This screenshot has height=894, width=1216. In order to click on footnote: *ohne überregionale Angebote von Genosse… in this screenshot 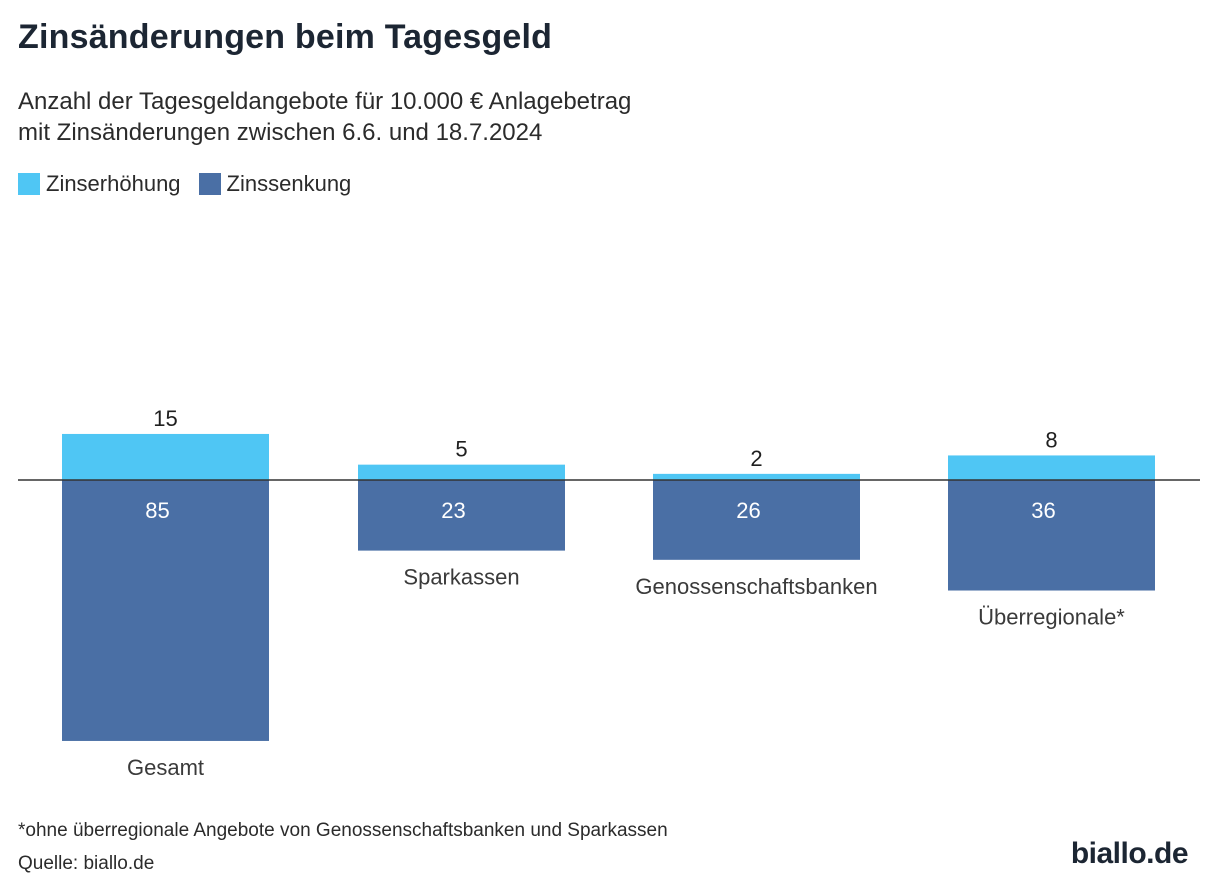, I will do `click(343, 830)`.